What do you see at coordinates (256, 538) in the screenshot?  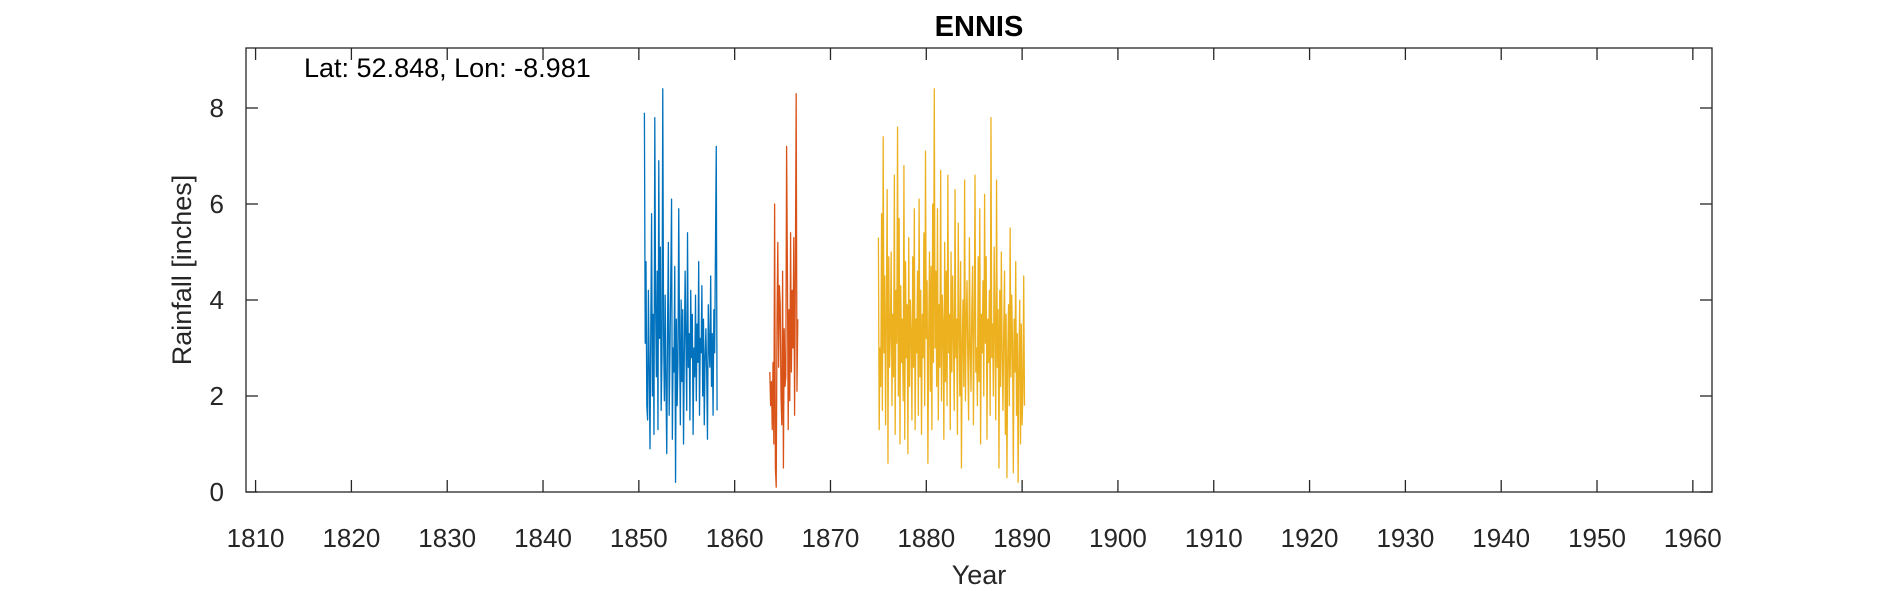 I see `x-tick-label: 1810` at bounding box center [256, 538].